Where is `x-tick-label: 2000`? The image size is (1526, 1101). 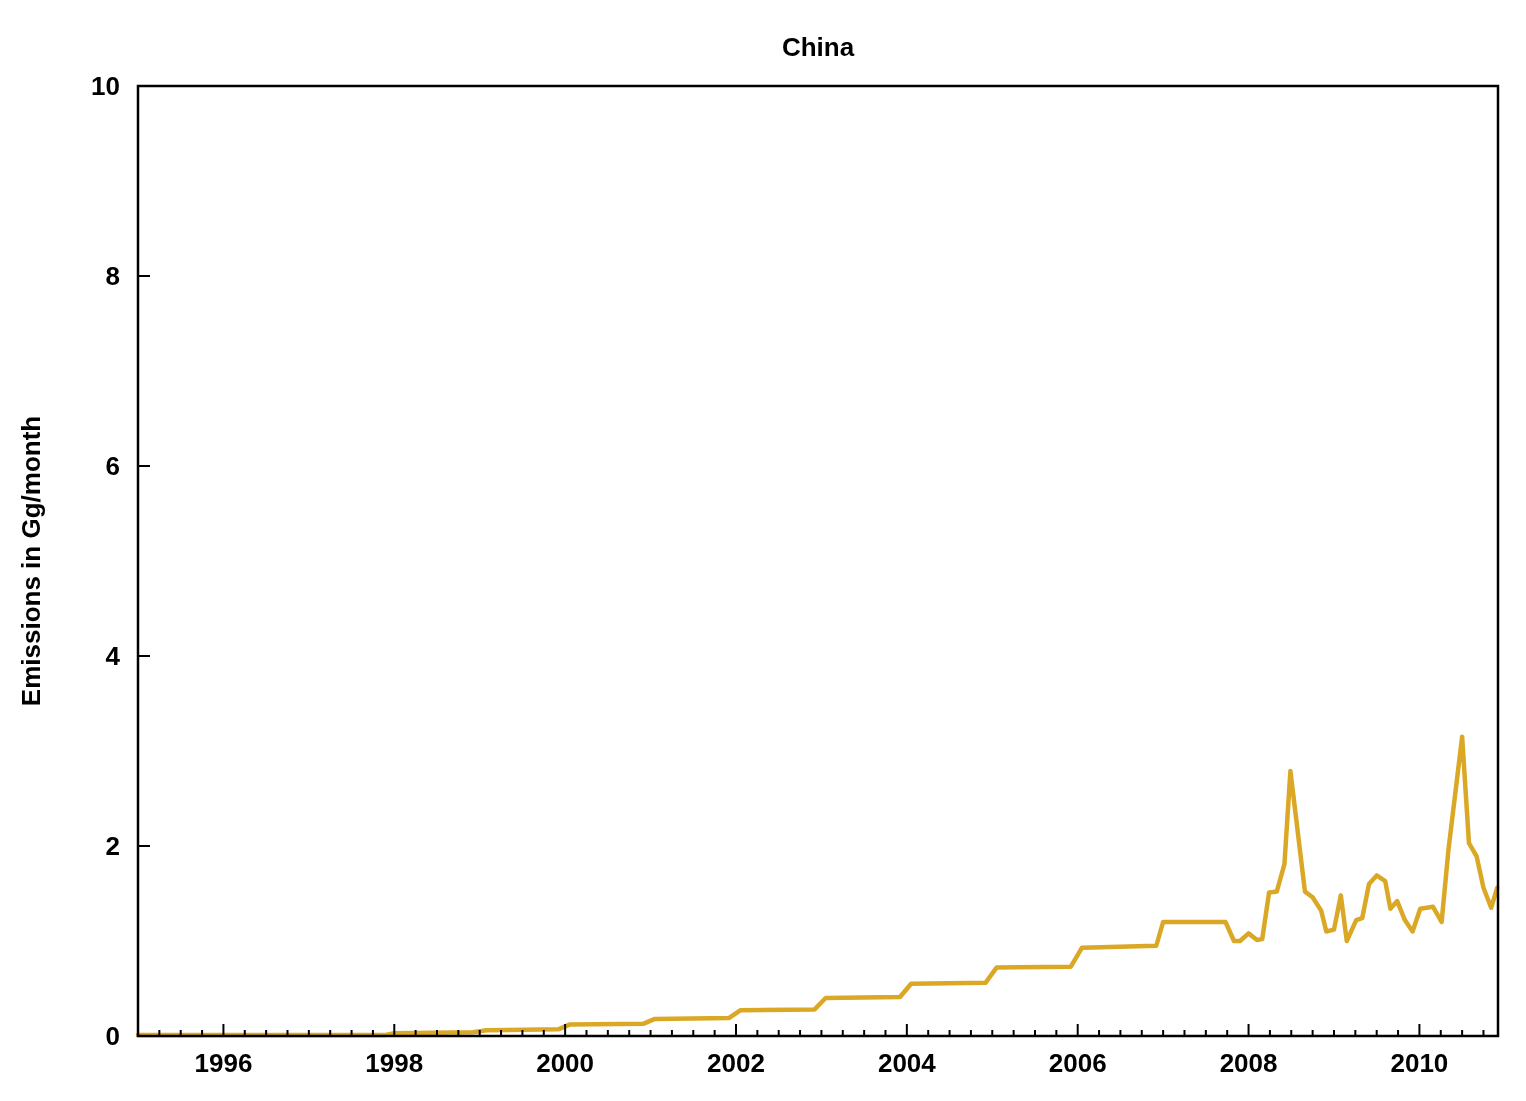 x-tick-label: 2000 is located at coordinates (565, 1063).